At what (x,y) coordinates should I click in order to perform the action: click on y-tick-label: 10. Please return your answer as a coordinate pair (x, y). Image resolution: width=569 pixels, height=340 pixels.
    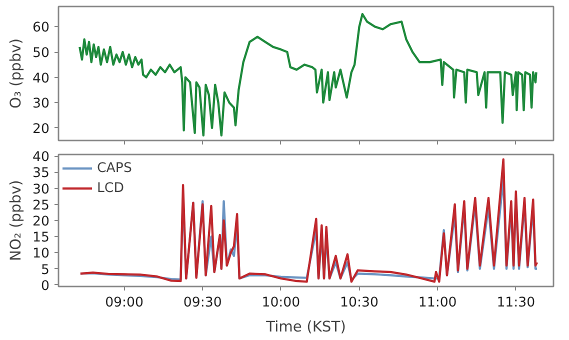
    Looking at the image, I should click on (41, 254).